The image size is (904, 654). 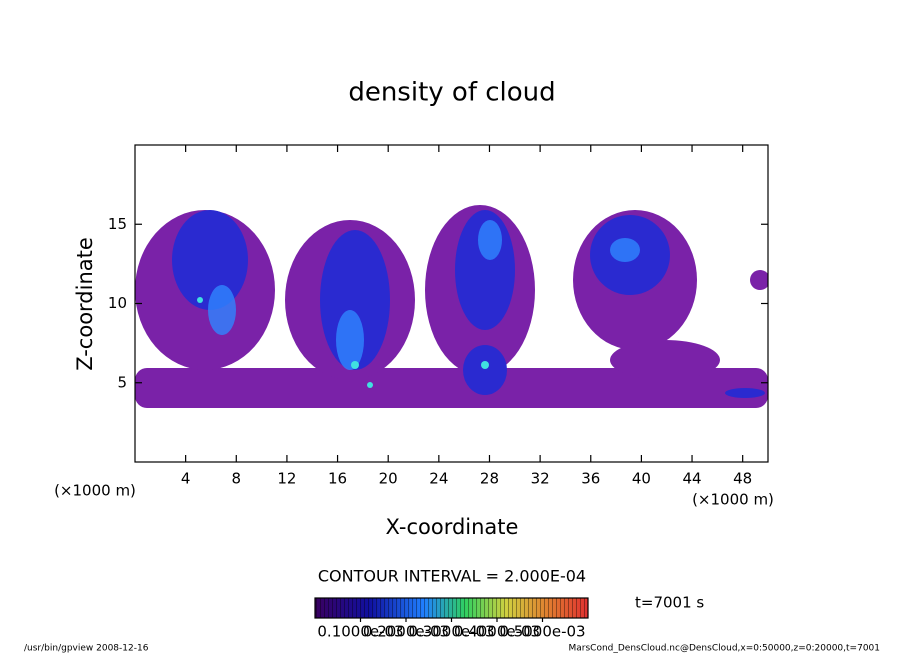 I want to click on x-tick-label: 20, so click(x=388, y=479).